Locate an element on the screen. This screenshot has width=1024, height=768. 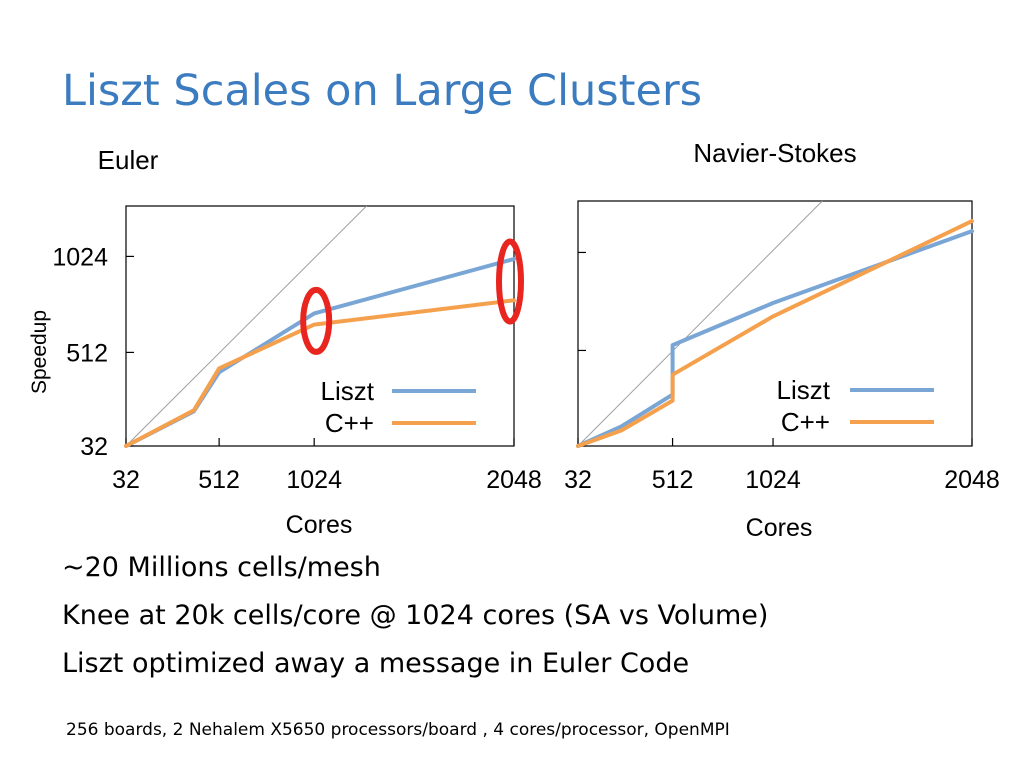
chart-title: Euler is located at coordinates (128, 160).